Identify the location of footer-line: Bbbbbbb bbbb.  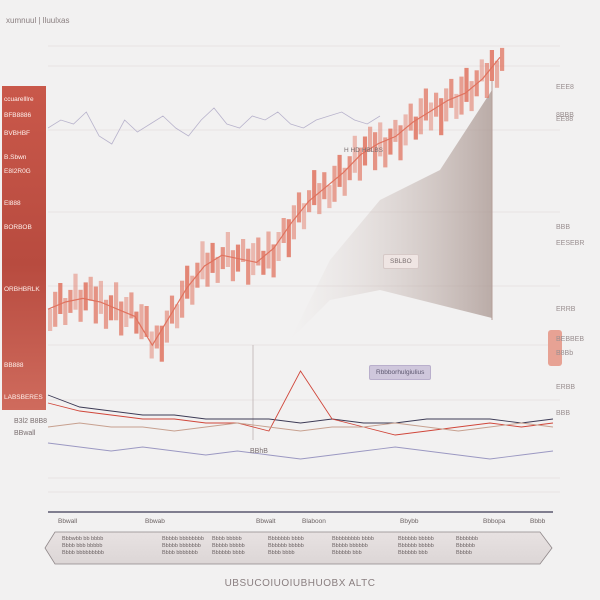
(286, 539).